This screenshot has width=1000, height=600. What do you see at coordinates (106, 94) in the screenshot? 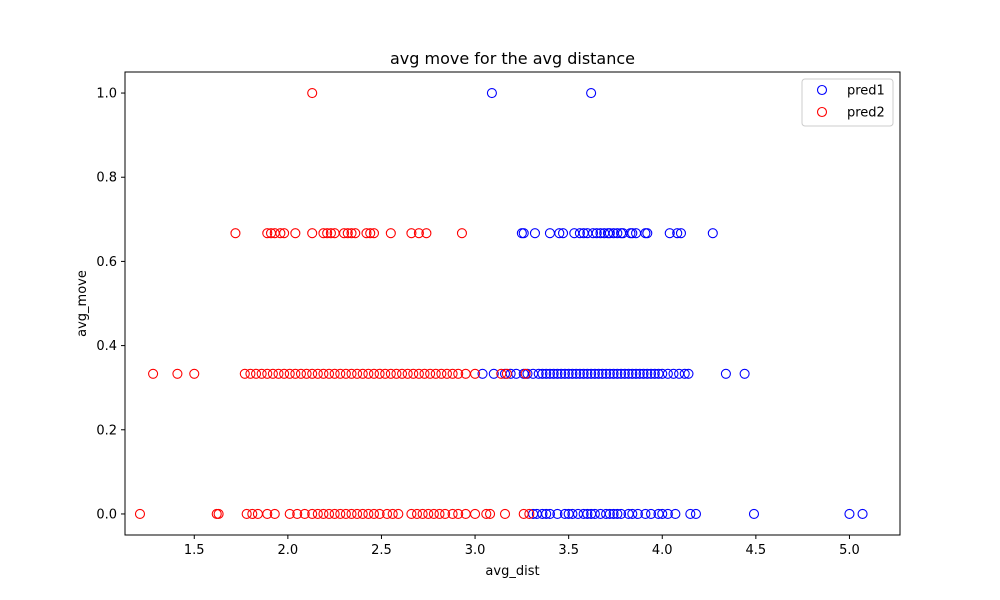
I see `y-tick-label: 1.0` at bounding box center [106, 94].